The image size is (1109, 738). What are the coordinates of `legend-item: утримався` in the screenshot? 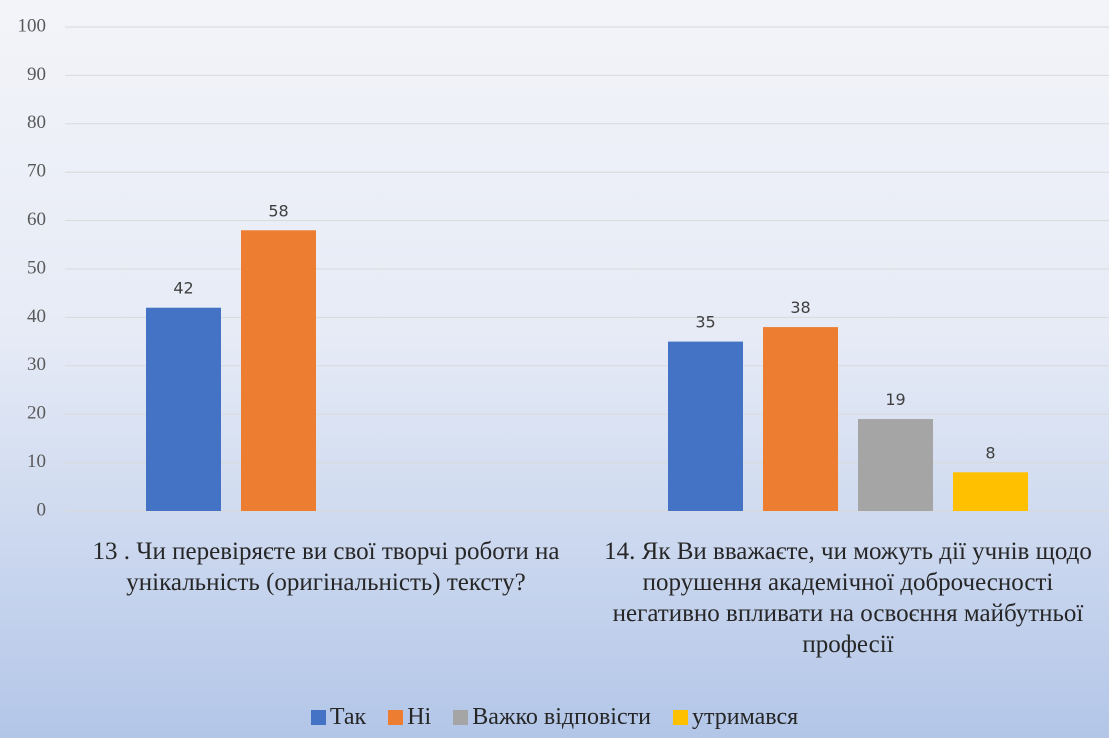 It's located at (735, 717).